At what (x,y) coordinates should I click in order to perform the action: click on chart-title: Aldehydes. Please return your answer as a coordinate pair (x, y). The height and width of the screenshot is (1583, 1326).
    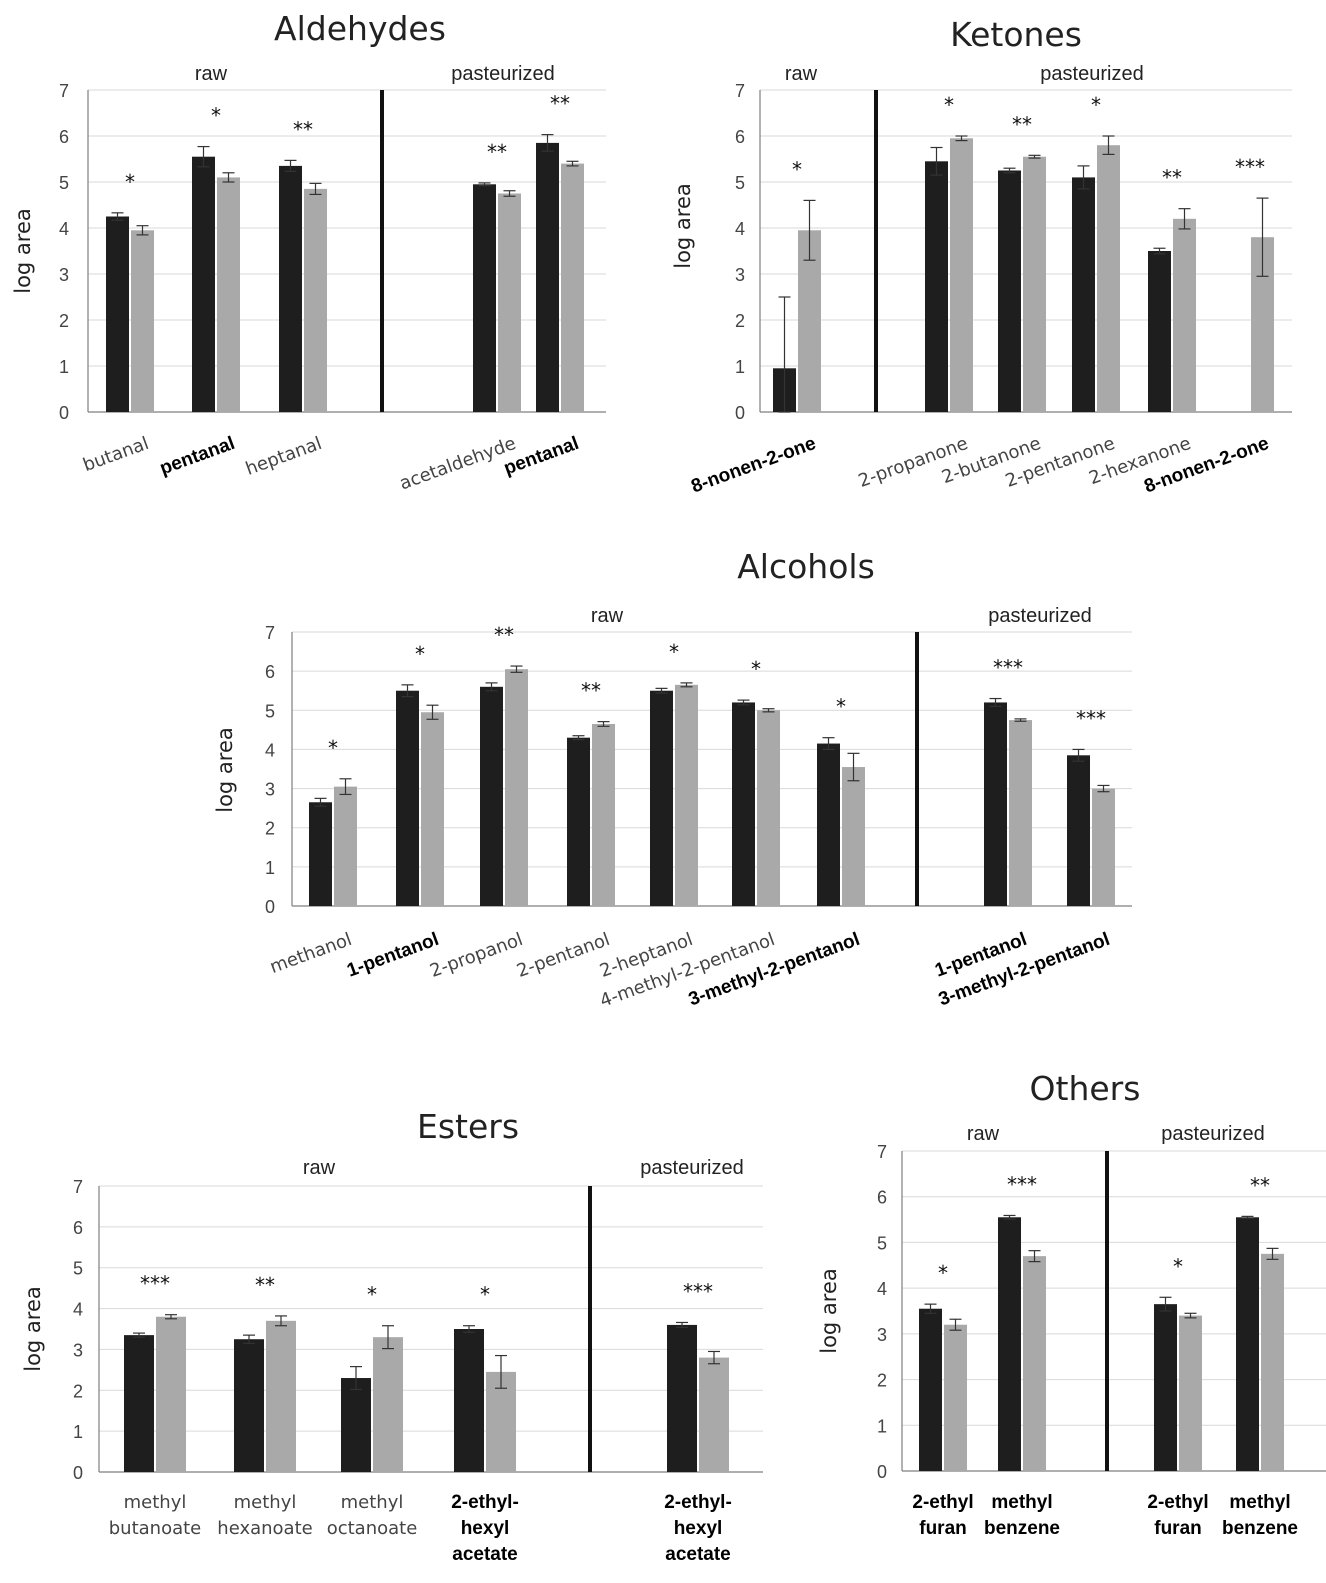
    Looking at the image, I should click on (360, 28).